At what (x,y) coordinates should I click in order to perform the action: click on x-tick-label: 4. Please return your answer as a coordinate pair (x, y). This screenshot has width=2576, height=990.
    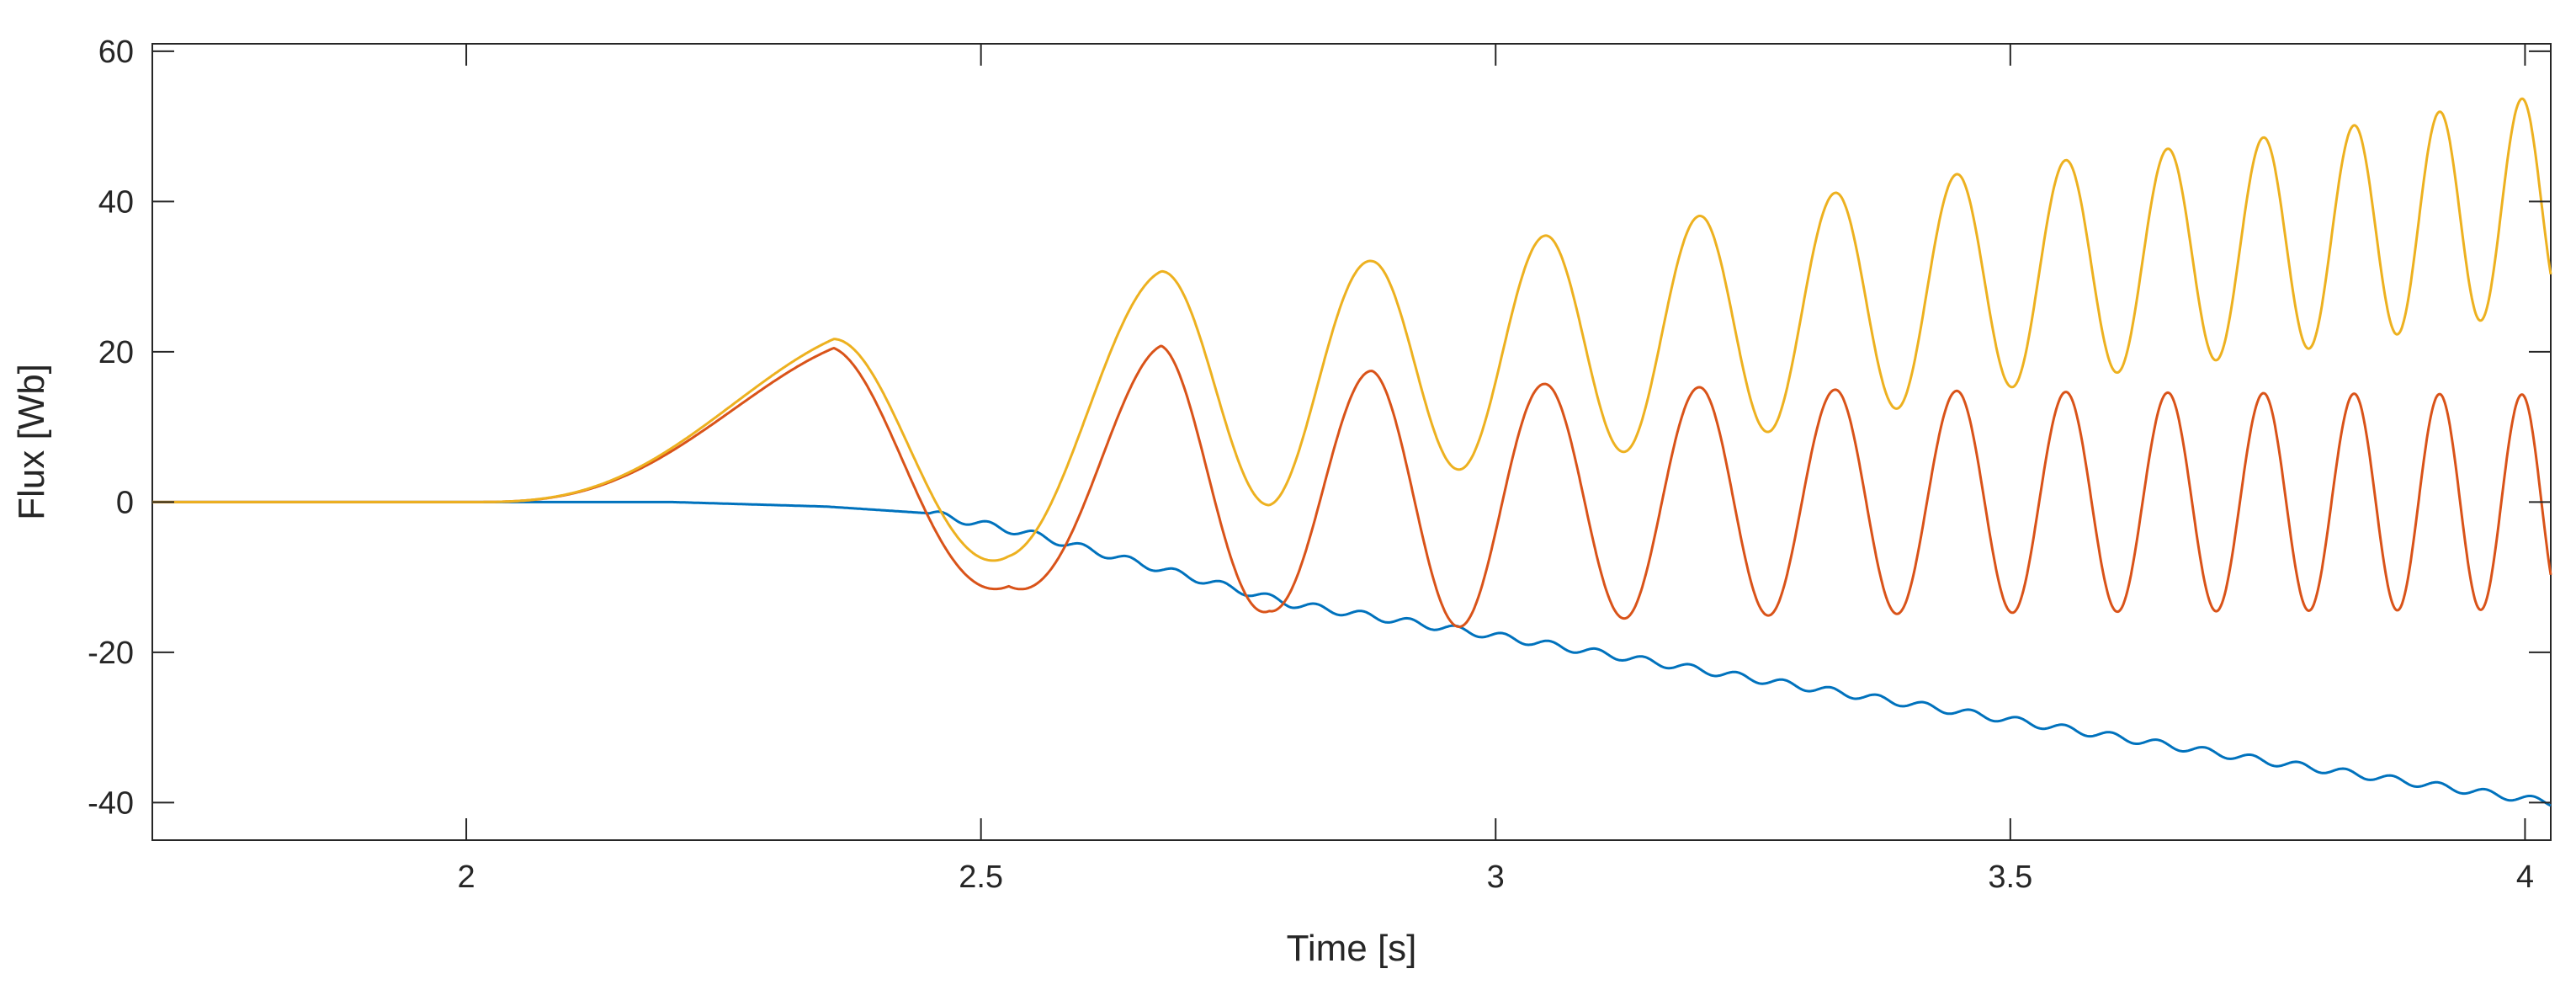
    Looking at the image, I should click on (2525, 878).